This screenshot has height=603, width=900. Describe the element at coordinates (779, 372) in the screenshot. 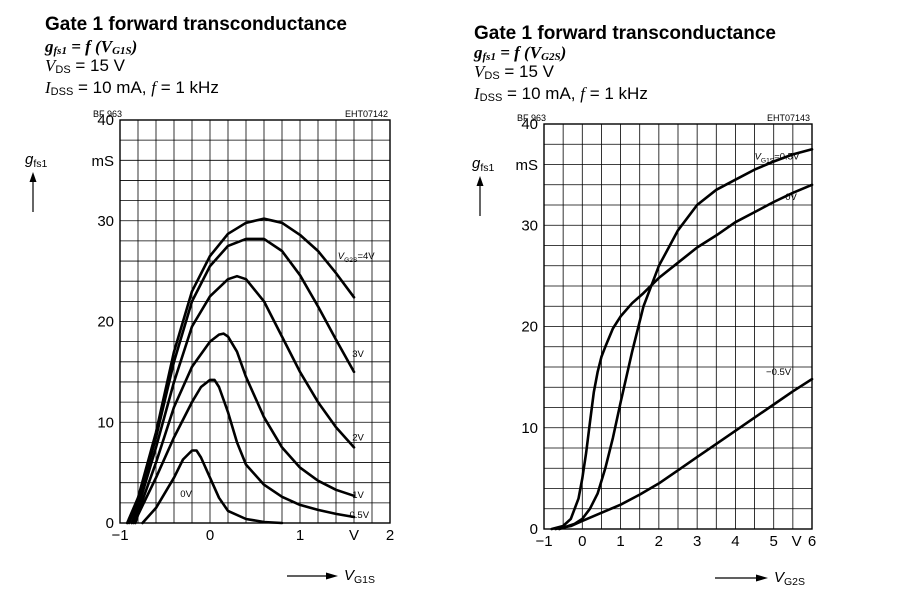

I see `series-label: −0.5V` at that location.